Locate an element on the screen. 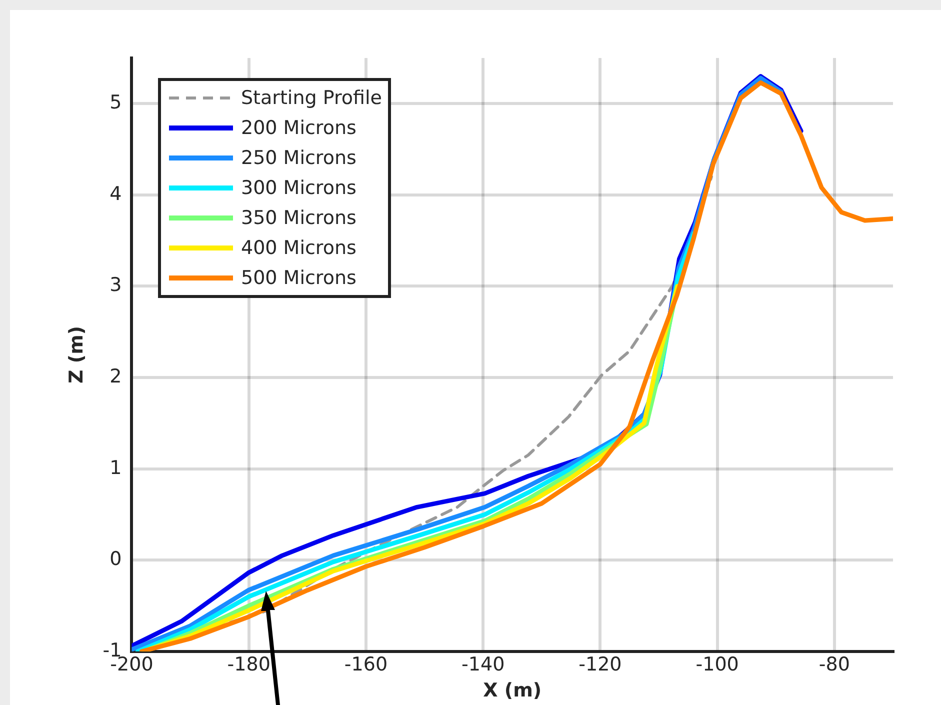 The height and width of the screenshot is (705, 941). y-tick-label: 5 is located at coordinates (116, 103).